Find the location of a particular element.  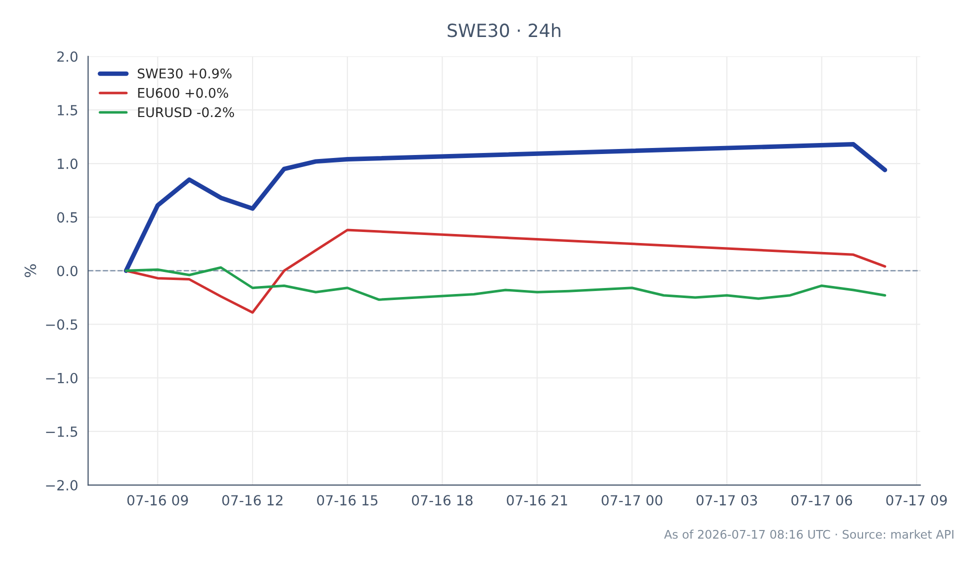

y-tick-label: −1.0 is located at coordinates (62, 378).